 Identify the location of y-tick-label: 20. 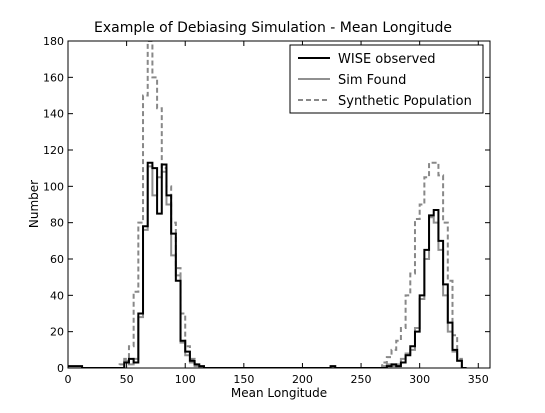
(57, 332).